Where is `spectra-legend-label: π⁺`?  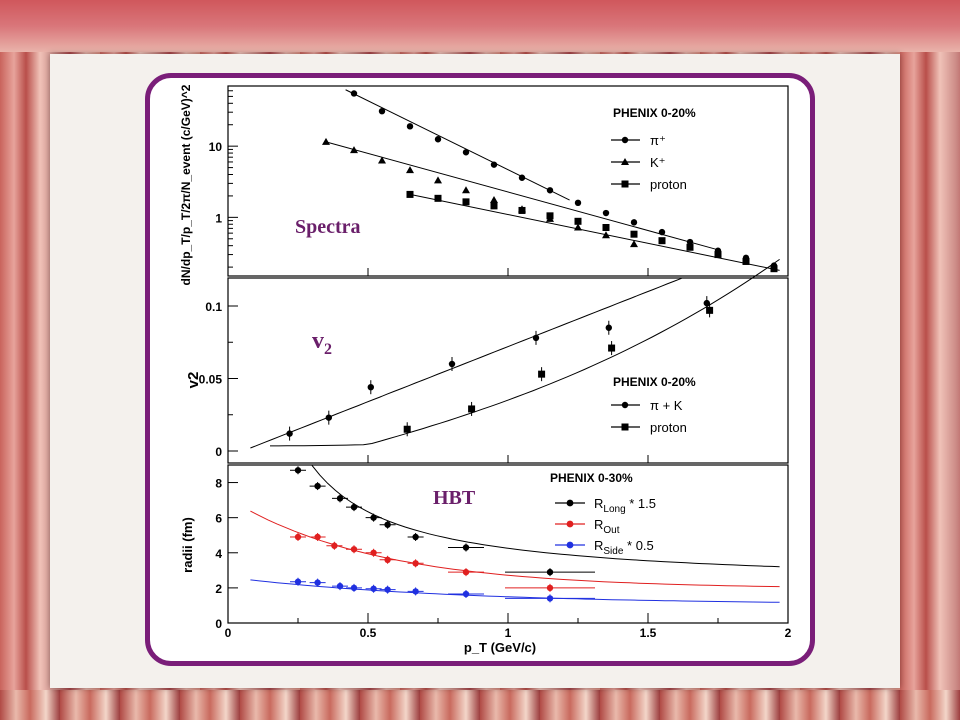 spectra-legend-label: π⁺ is located at coordinates (658, 140).